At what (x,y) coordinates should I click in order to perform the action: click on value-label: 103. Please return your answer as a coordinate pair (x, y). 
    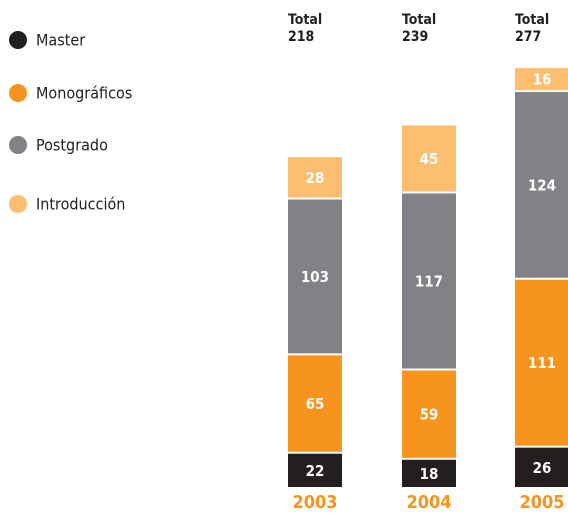
    Looking at the image, I should click on (315, 277).